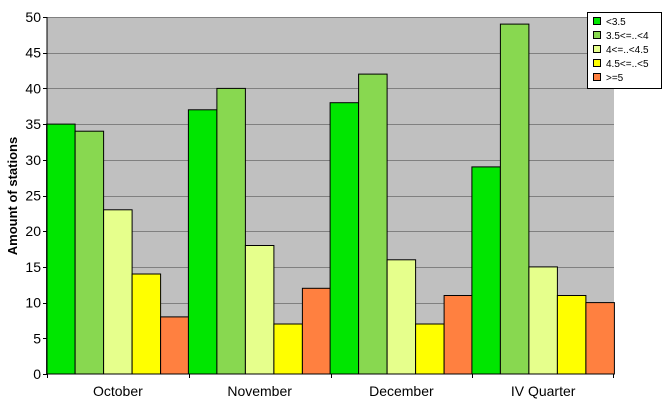 The image size is (667, 415). Describe the element at coordinates (33, 17) in the screenshot. I see `y-tick-label: 50` at that location.